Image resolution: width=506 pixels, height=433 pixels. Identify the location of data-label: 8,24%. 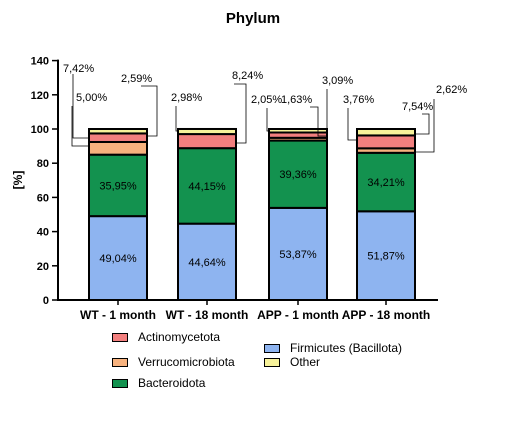
(247, 76).